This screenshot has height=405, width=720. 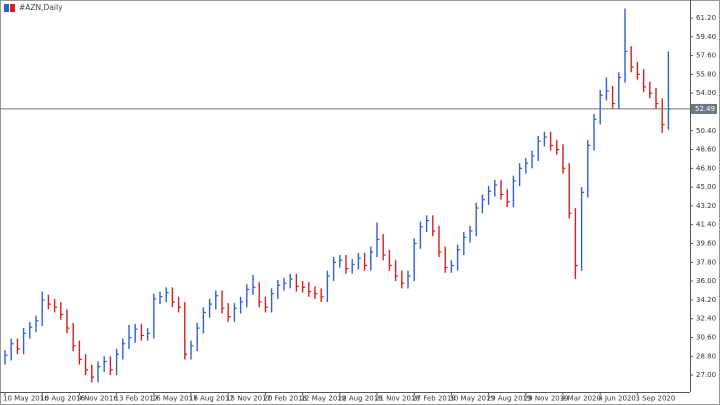 What do you see at coordinates (397, 399) in the screenshot?
I see `x-tick-label: 21 Nov 2018` at bounding box center [397, 399].